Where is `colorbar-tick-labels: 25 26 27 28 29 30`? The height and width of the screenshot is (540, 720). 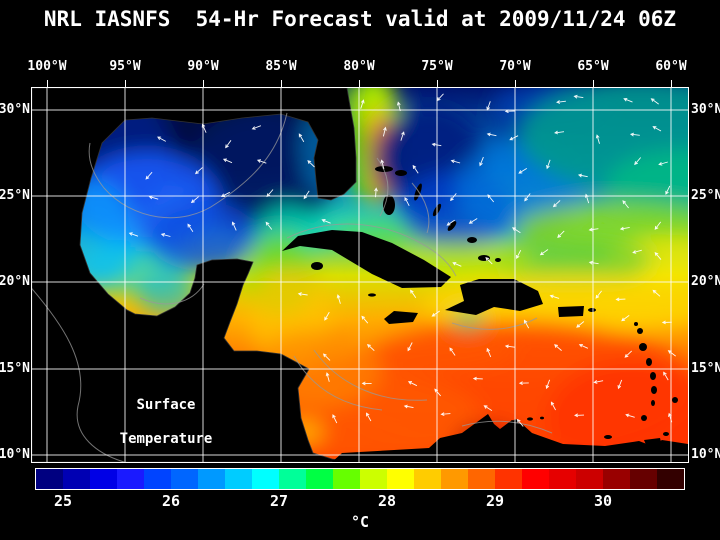 colorbar-tick-labels: 25 26 27 28 29 30 is located at coordinates (360, 501).